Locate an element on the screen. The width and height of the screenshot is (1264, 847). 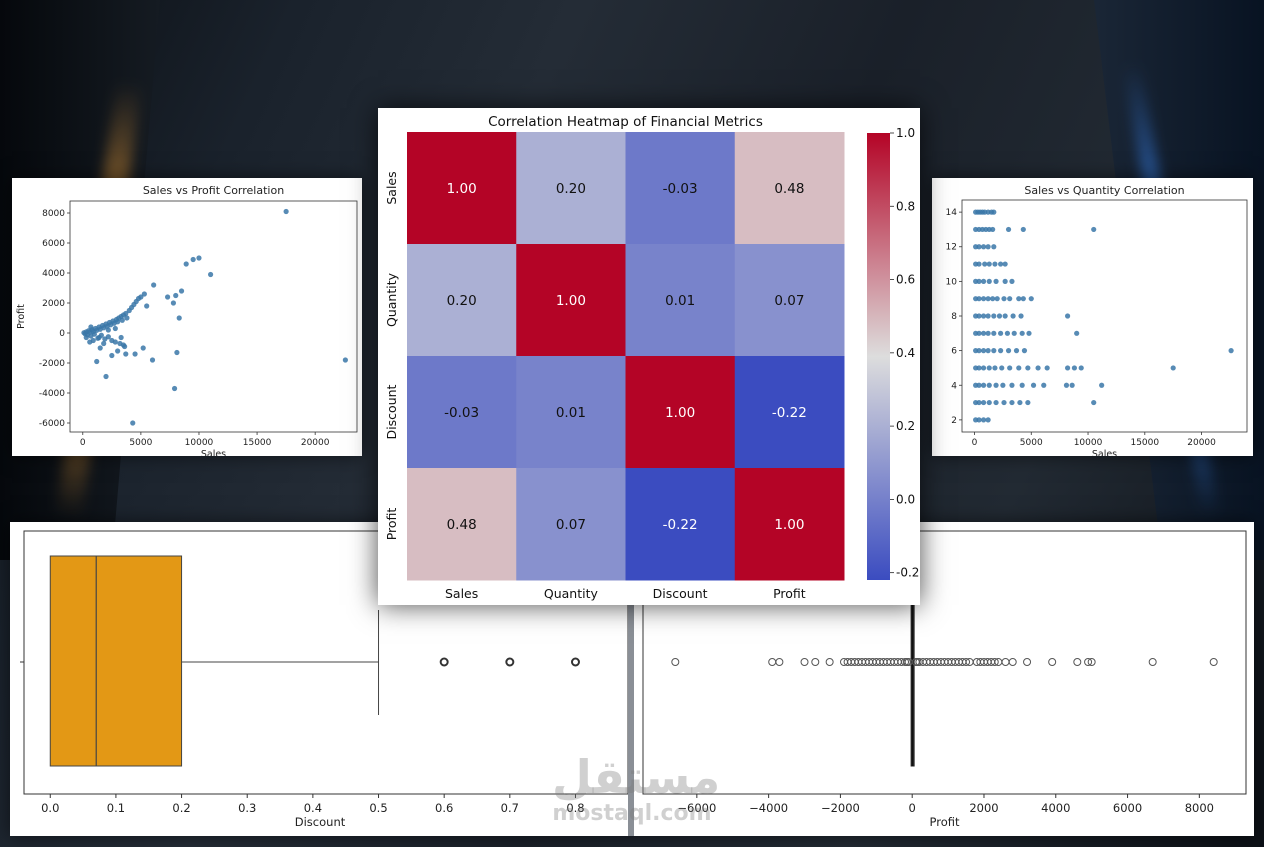
heatmap-x-label: Sales is located at coordinates (461, 593).